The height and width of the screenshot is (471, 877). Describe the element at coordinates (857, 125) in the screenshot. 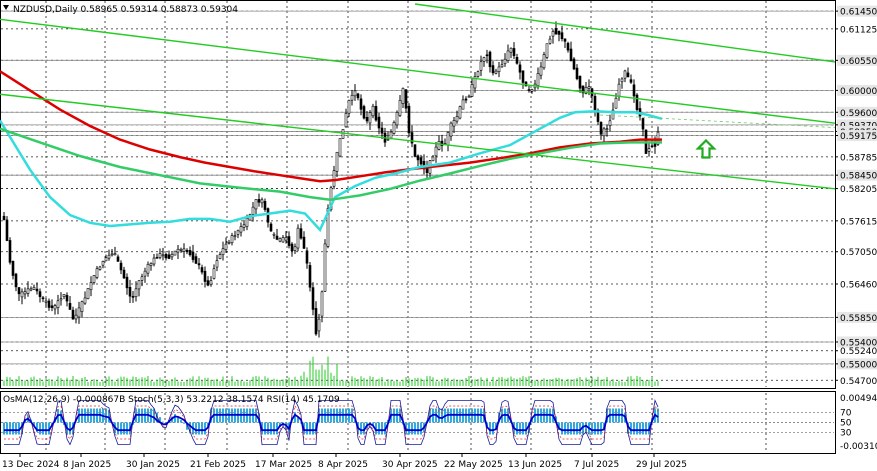

I see `price-label-box` at that location.